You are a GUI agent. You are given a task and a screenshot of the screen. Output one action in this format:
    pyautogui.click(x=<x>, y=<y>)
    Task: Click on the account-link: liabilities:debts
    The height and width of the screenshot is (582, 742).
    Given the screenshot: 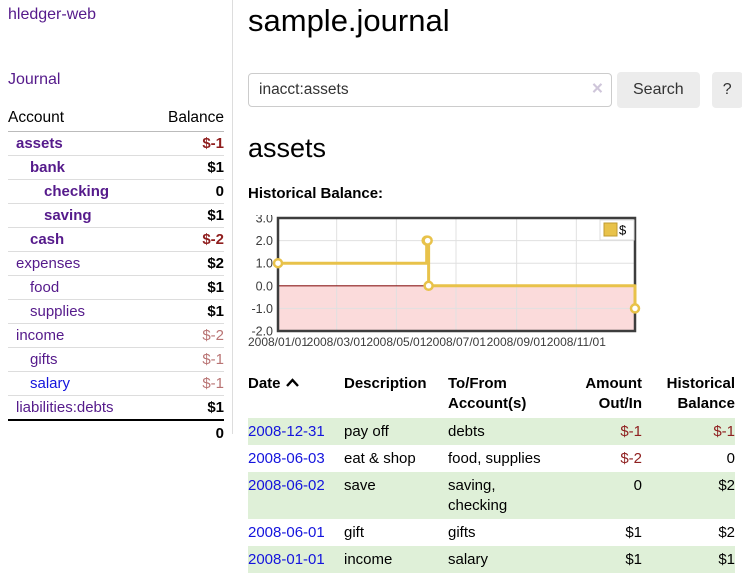 What is the action you would take?
    pyautogui.click(x=65, y=407)
    